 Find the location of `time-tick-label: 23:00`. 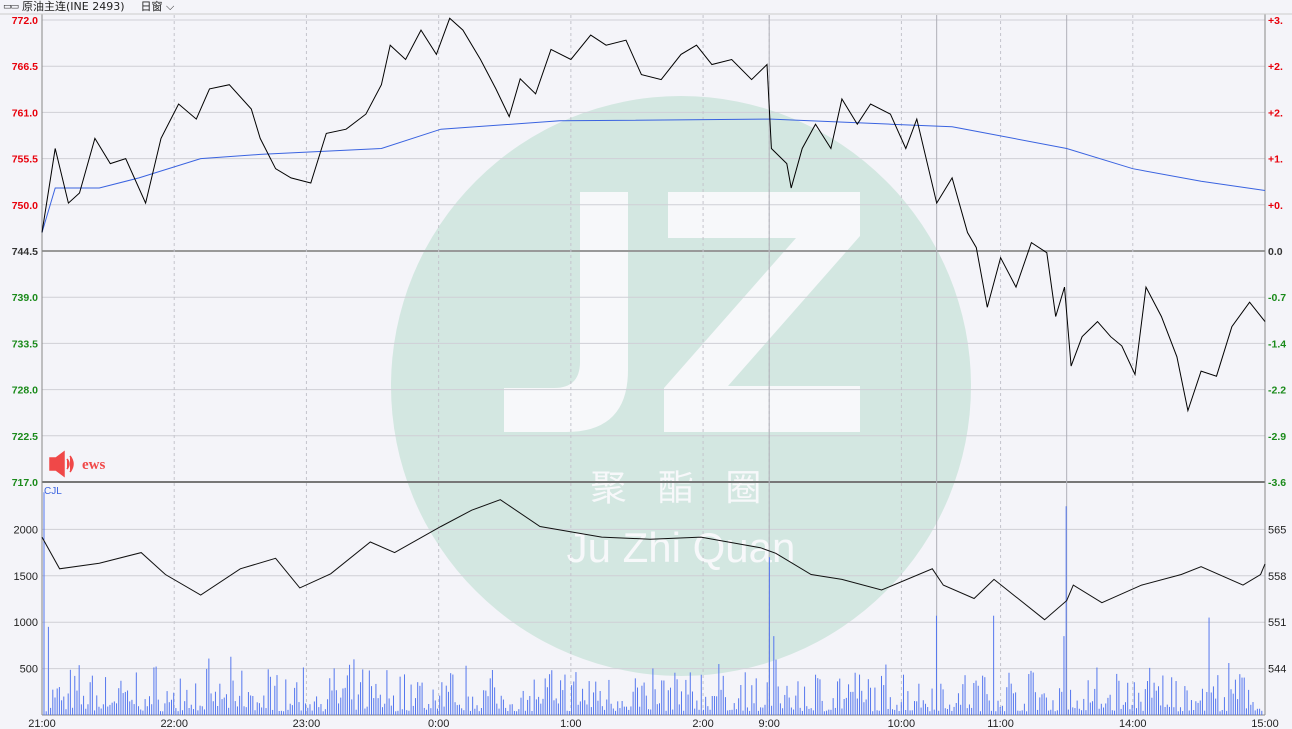

time-tick-label: 23:00 is located at coordinates (307, 723).